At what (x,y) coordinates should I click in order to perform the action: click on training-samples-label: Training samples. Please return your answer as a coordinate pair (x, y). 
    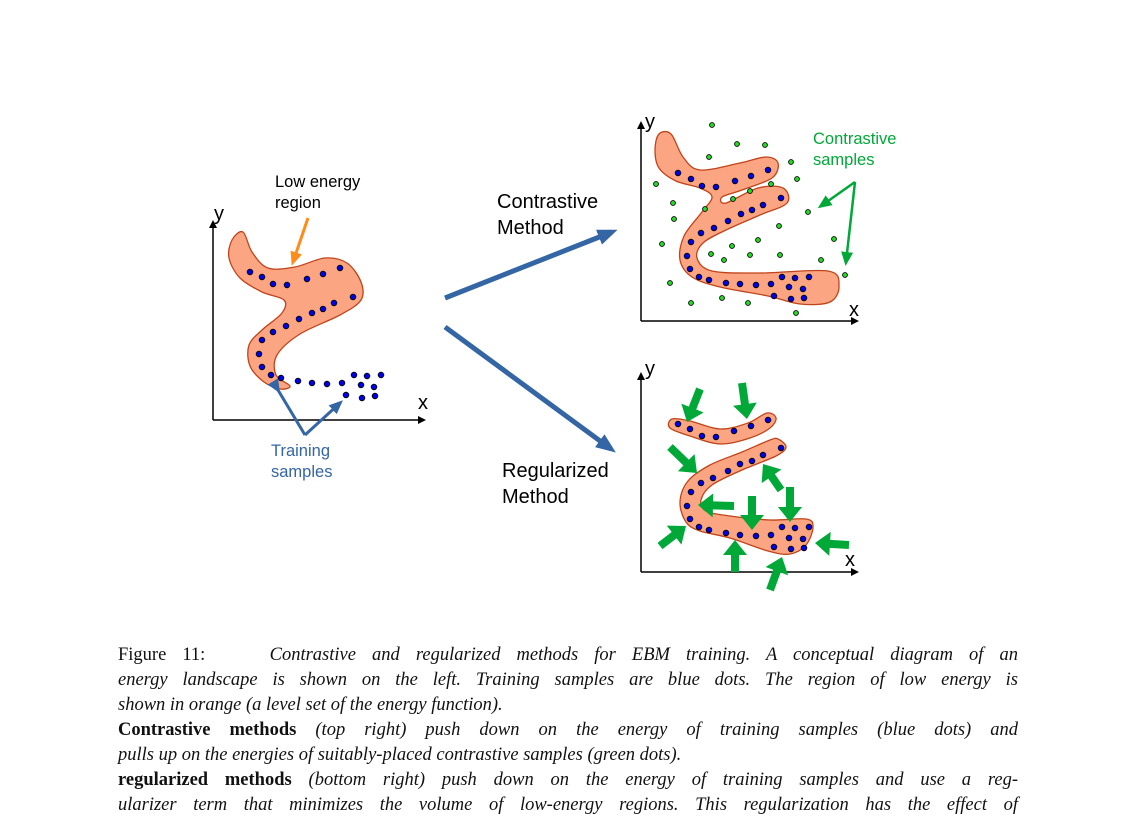
    Looking at the image, I should click on (301, 461).